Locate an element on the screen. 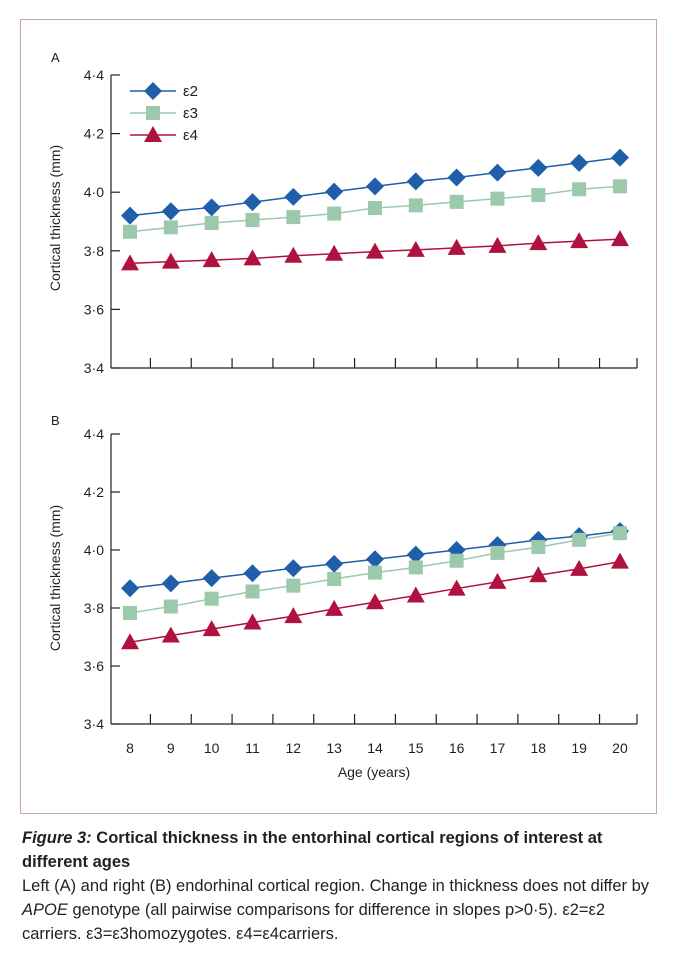 The width and height of the screenshot is (679, 966). x-tick-label: 13 is located at coordinates (334, 748).